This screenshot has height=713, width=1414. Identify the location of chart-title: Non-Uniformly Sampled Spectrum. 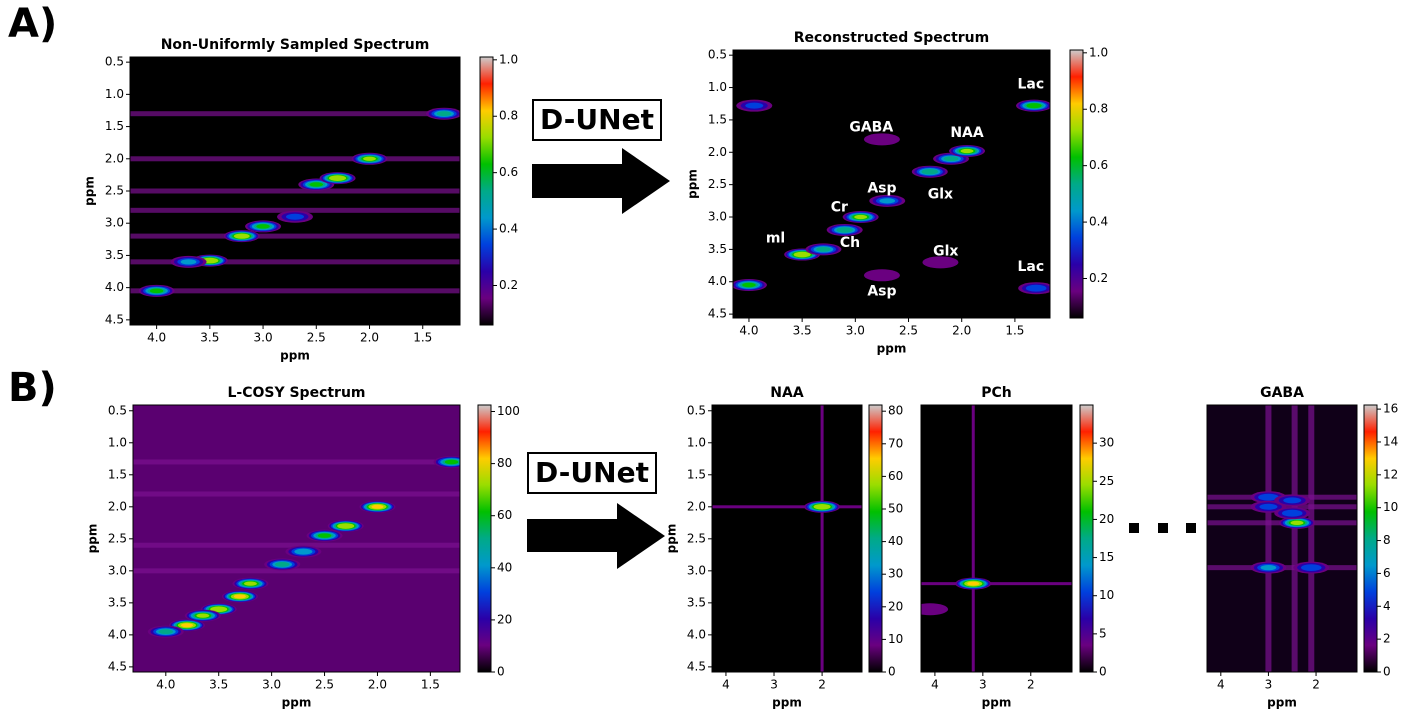
(295, 45).